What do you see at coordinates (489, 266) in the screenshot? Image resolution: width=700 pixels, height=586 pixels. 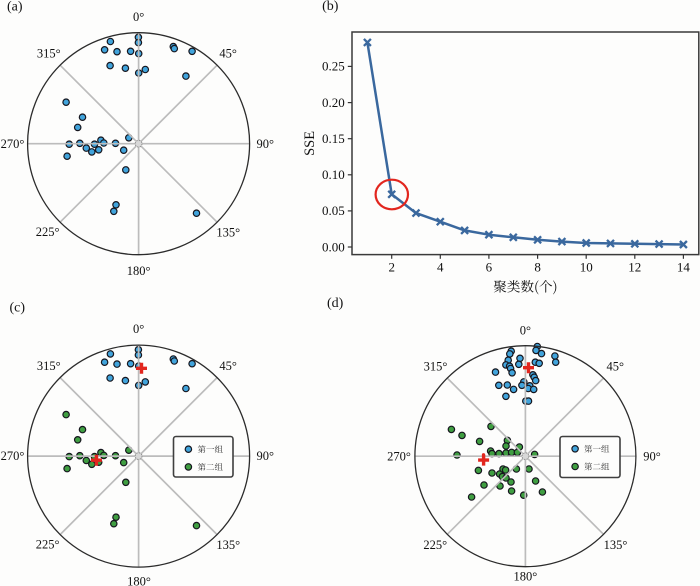 I see `svg-text: 6` at bounding box center [489, 266].